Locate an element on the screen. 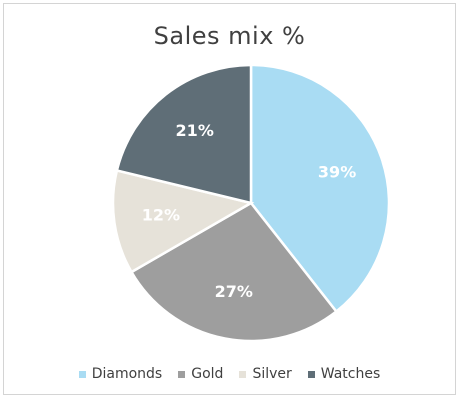  pie-slice-watches is located at coordinates (184, 134).